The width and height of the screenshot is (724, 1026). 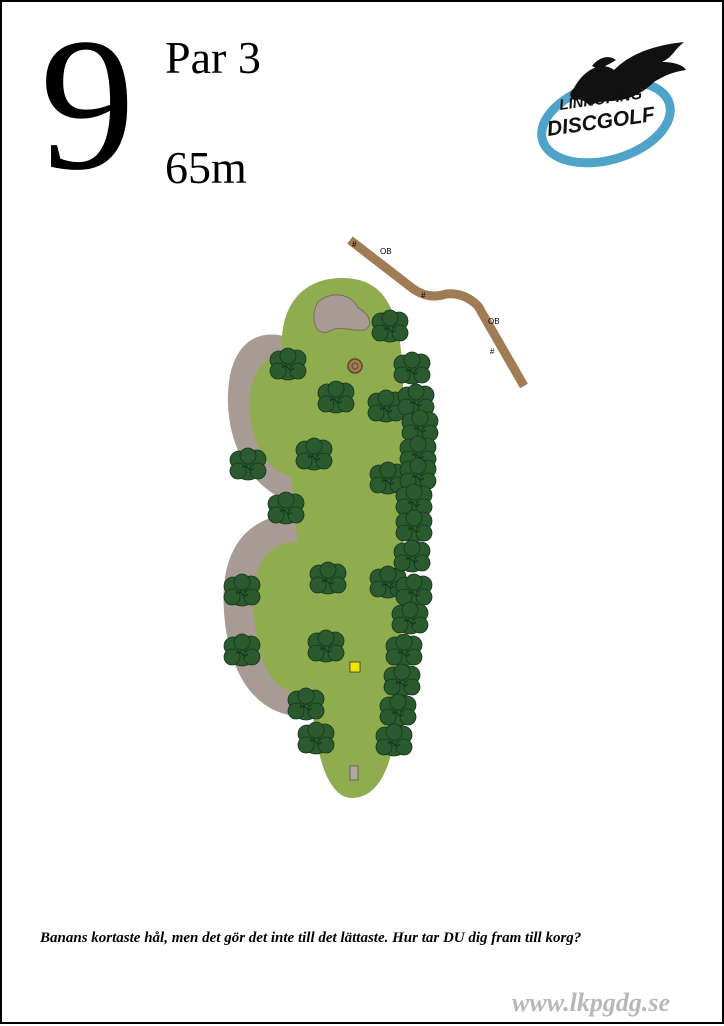 I want to click on rock, so click(x=342, y=313).